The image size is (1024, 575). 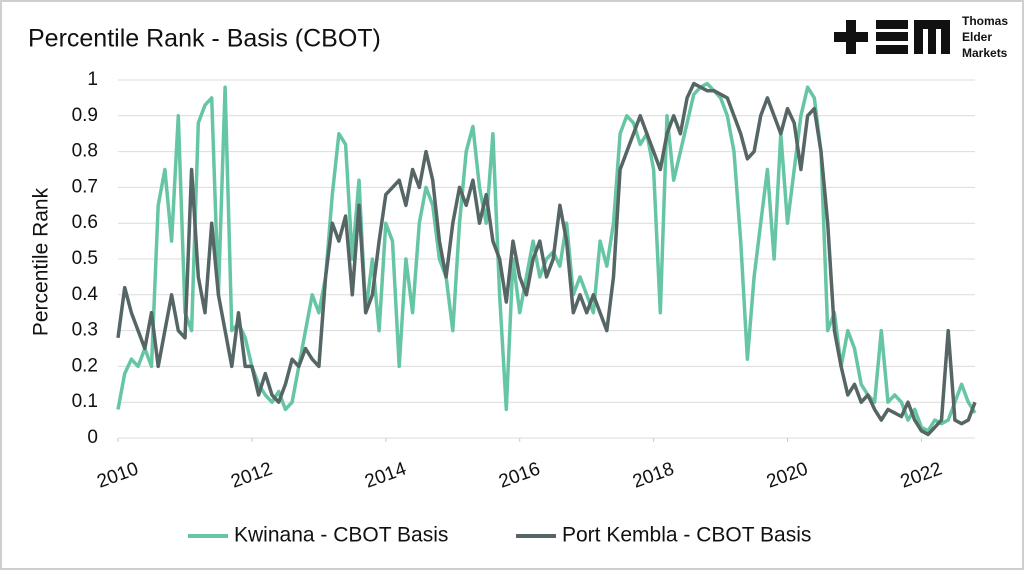 I want to click on y-tick-label: 1, so click(x=92, y=79).